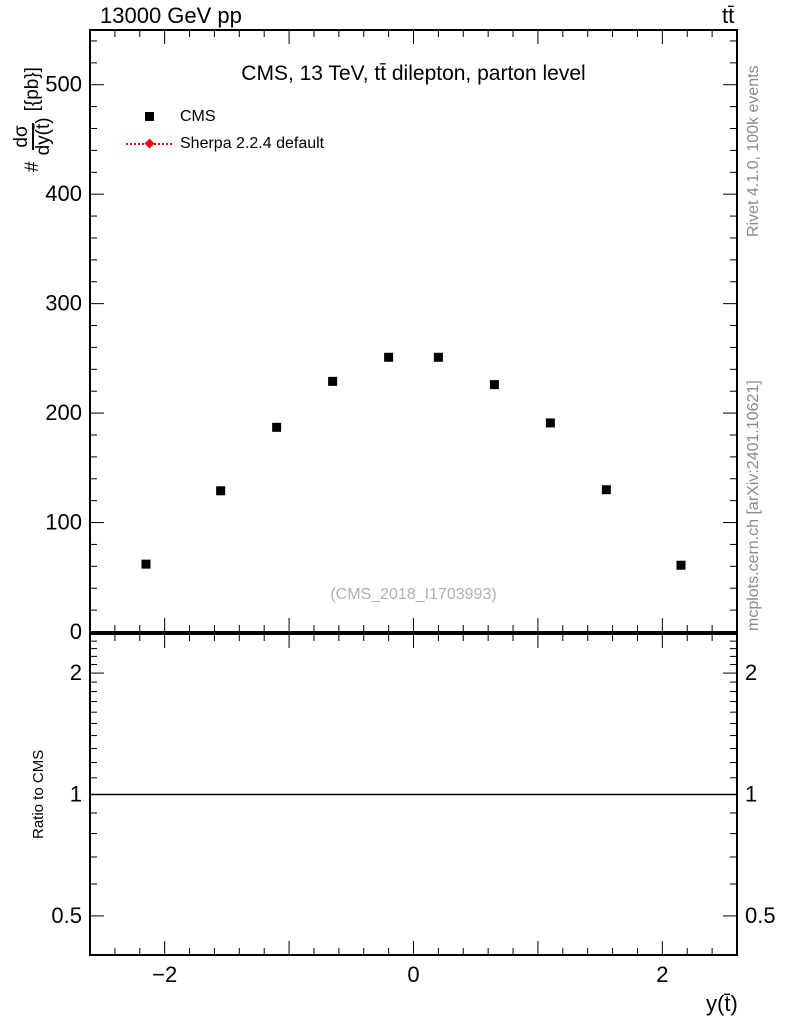 This screenshot has width=786, height=1024. I want to click on ylabel-units: [{pb}], so click(32, 89).